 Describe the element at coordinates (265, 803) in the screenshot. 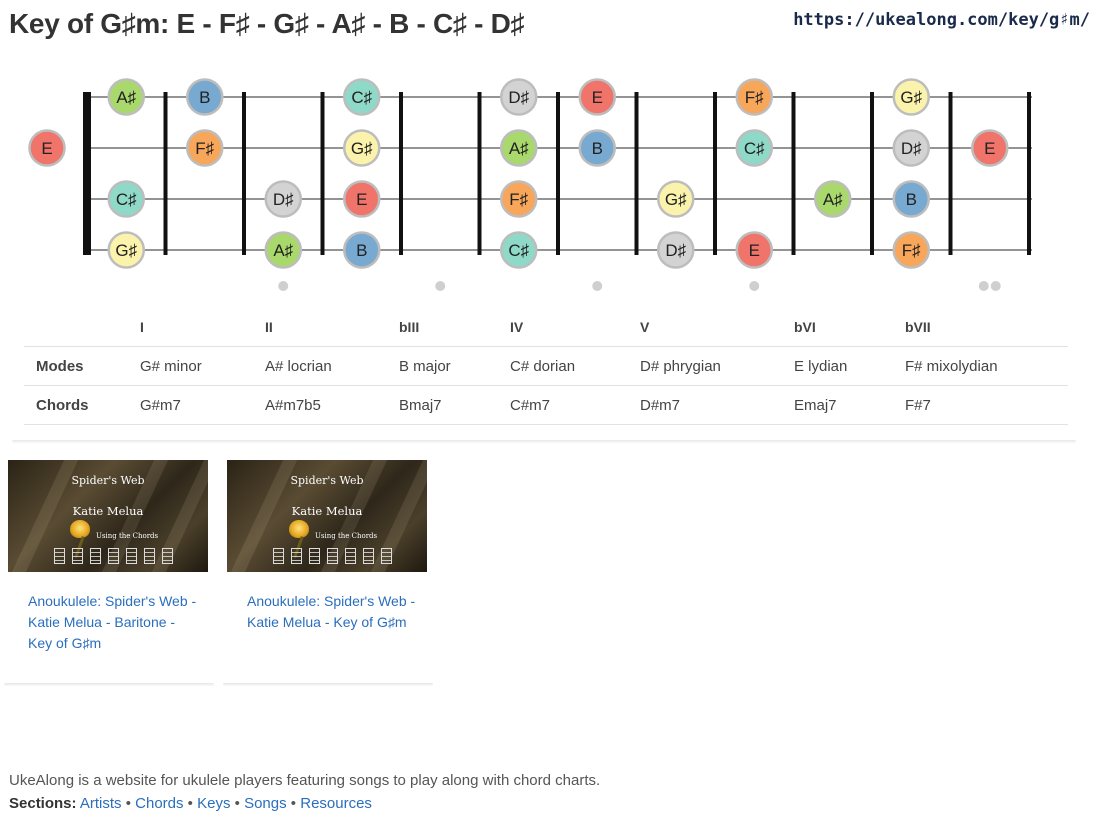

I see `footer-link-songs: Songs` at that location.